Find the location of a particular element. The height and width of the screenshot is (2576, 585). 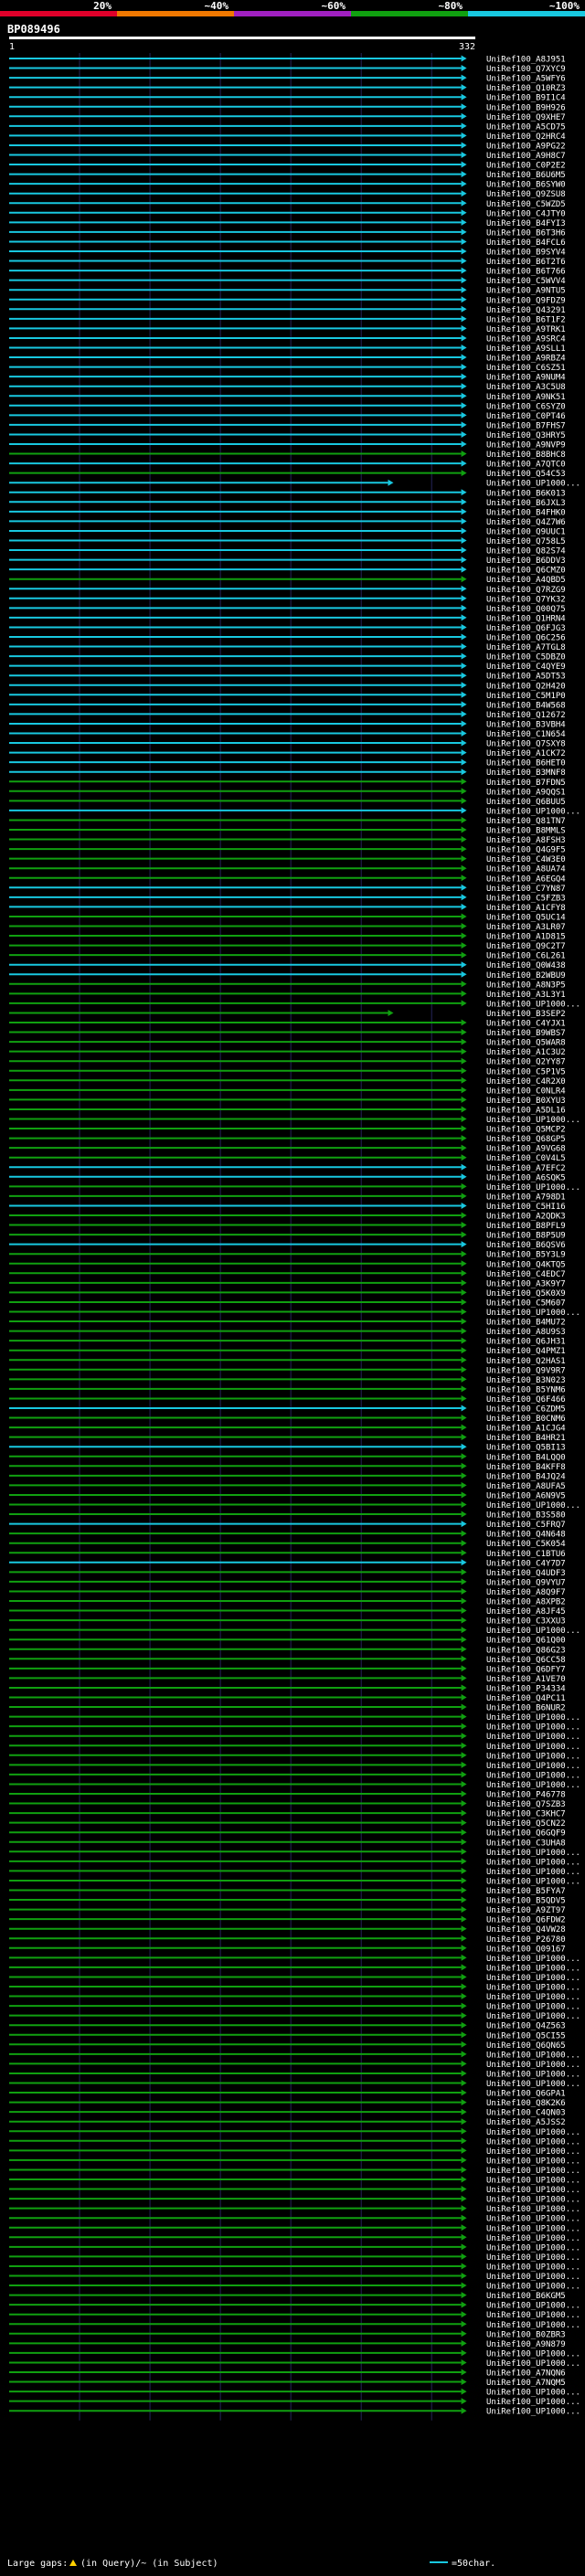

hit-label: UniRef100_Q61Q00 is located at coordinates (526, 1641).